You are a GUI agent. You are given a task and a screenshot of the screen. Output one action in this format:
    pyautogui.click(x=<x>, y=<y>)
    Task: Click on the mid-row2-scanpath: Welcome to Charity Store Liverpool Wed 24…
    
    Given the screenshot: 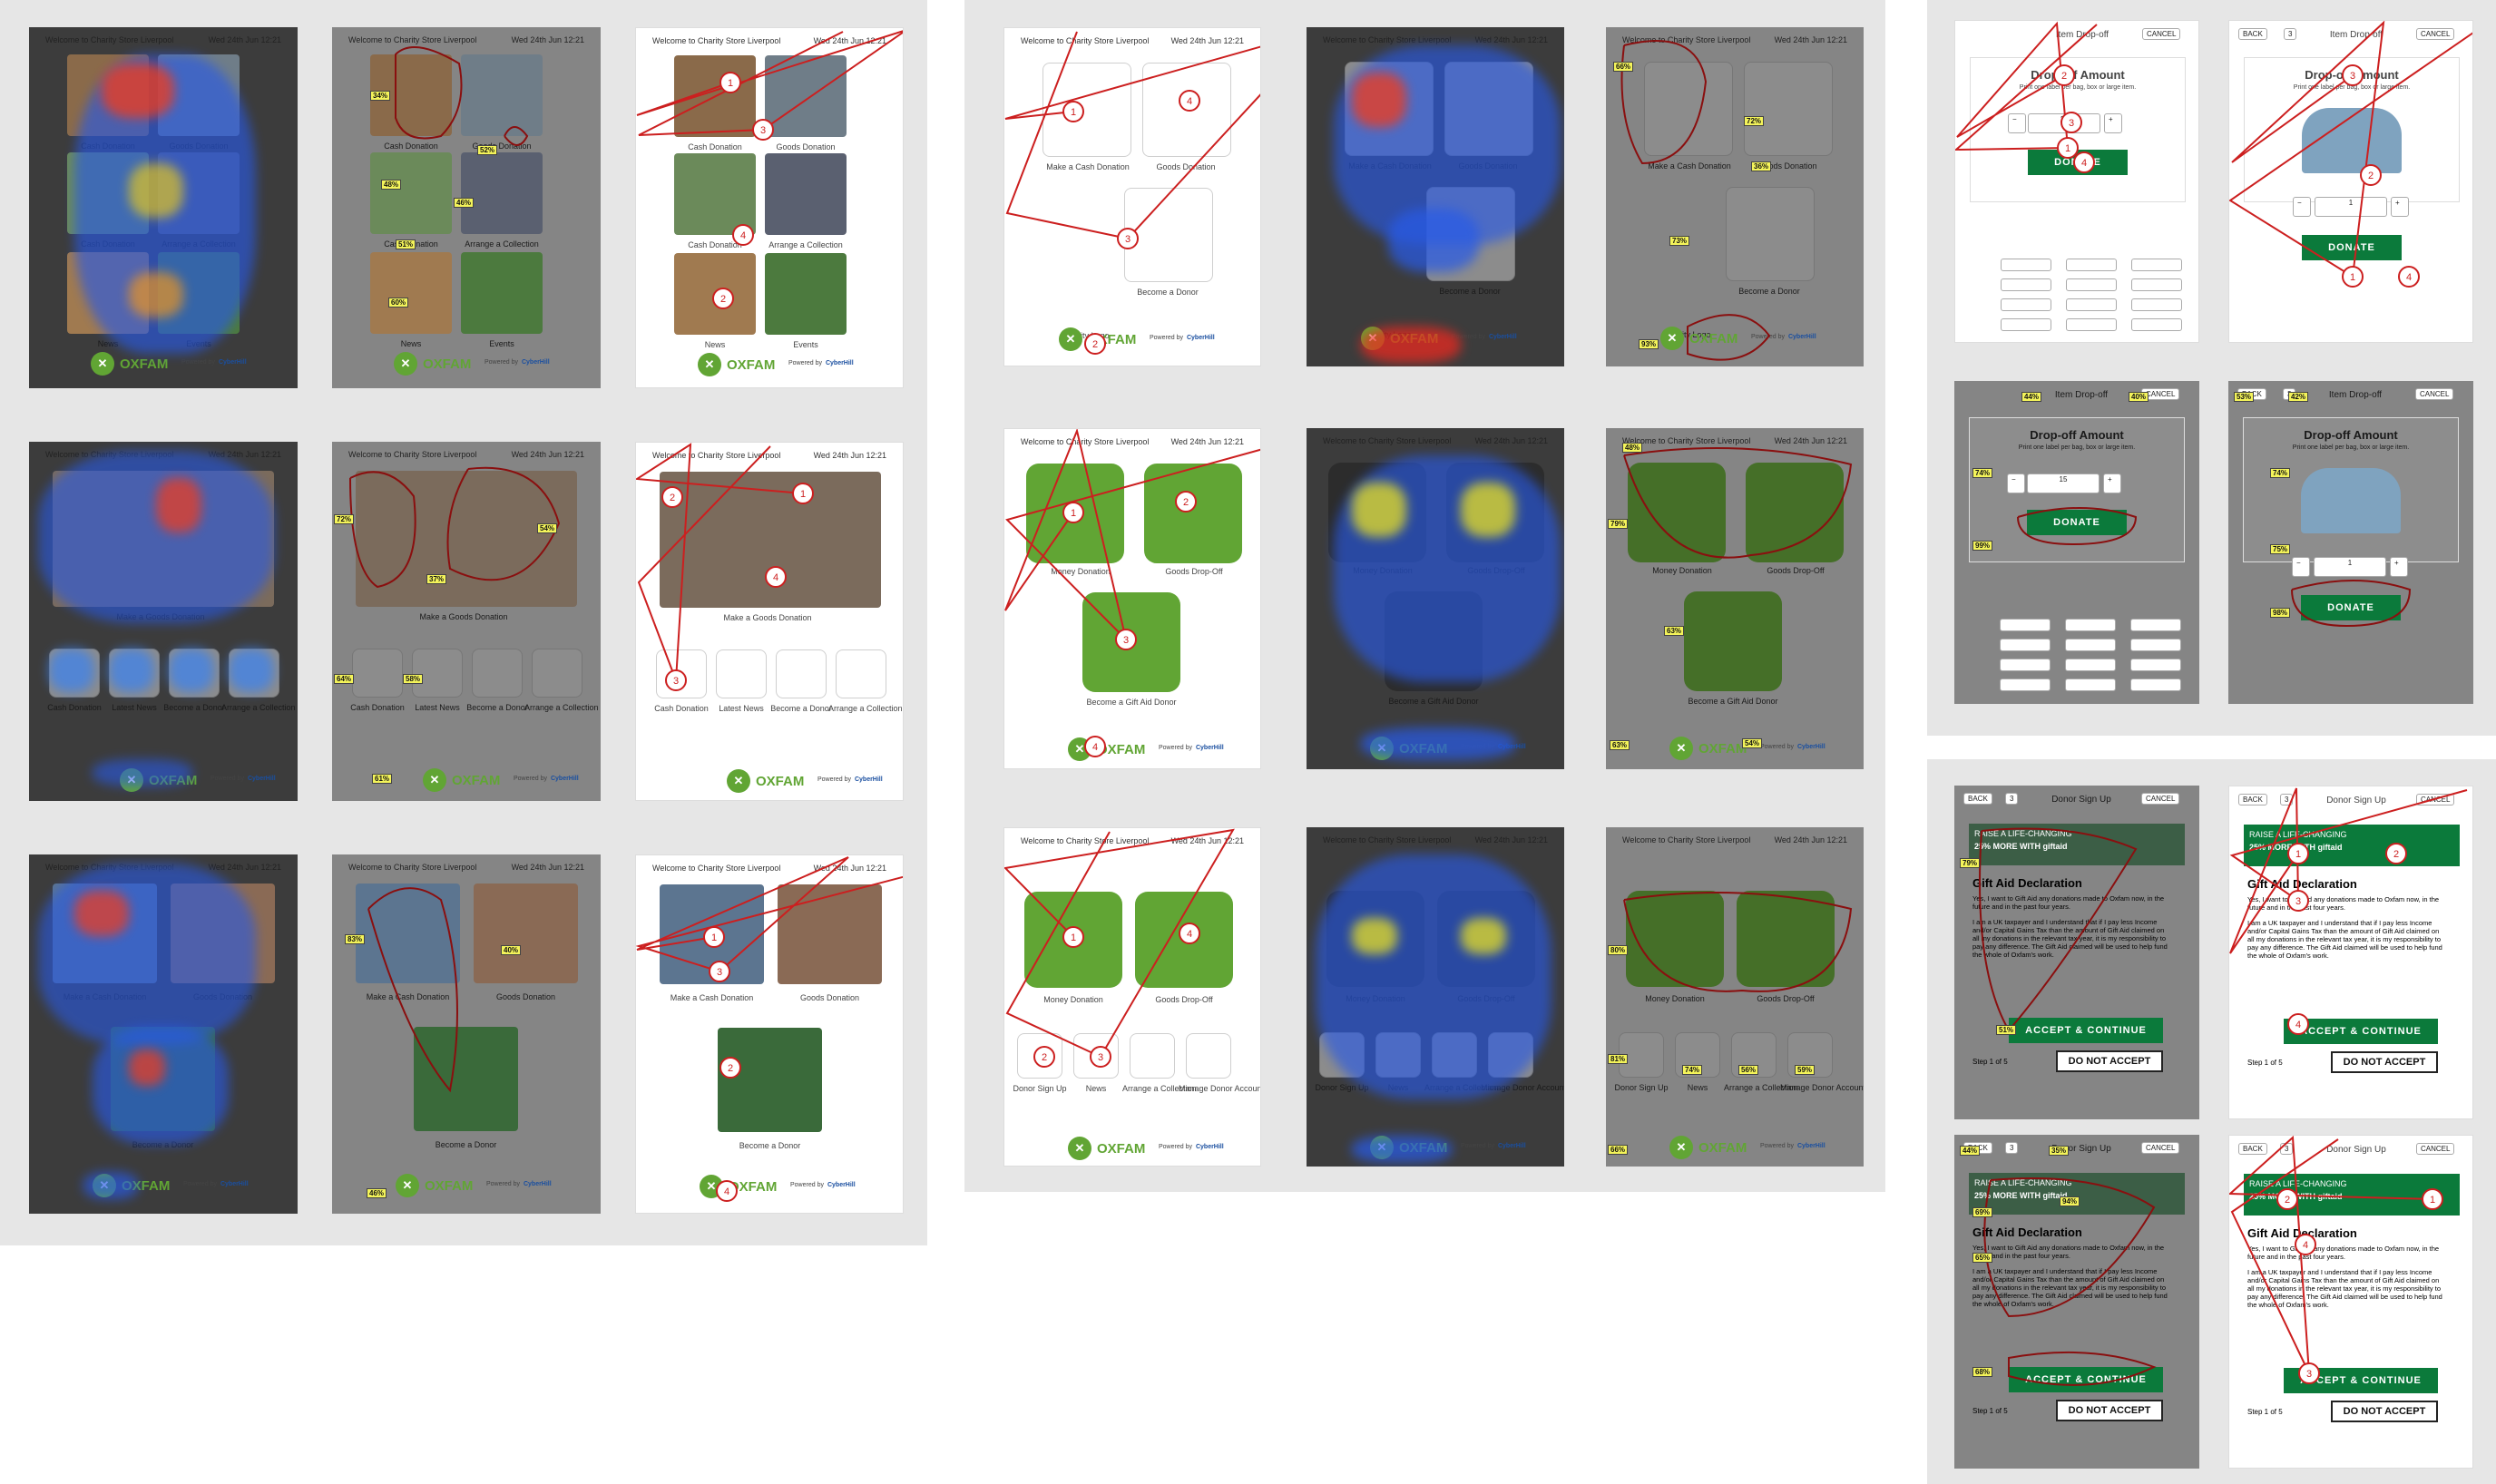 What is the action you would take?
    pyautogui.click(x=1132, y=598)
    